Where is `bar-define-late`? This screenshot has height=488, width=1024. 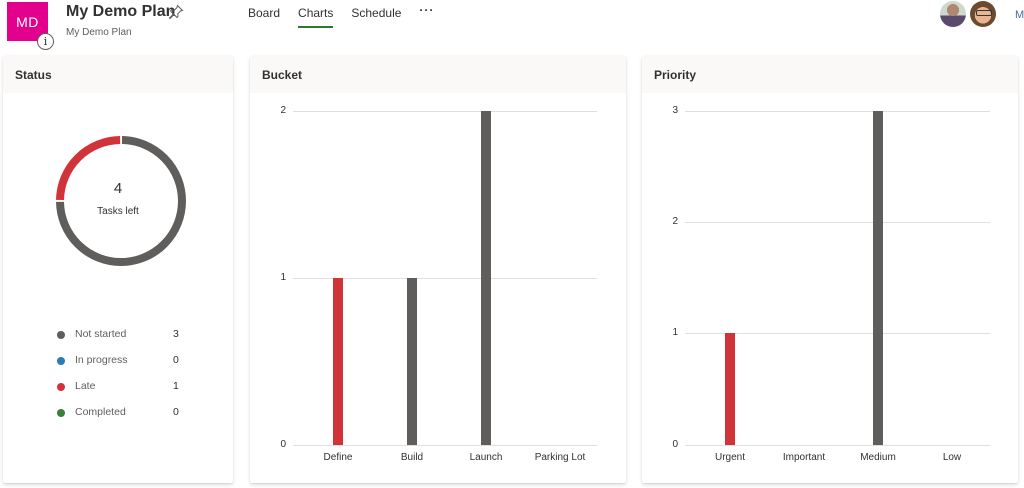 bar-define-late is located at coordinates (338, 361).